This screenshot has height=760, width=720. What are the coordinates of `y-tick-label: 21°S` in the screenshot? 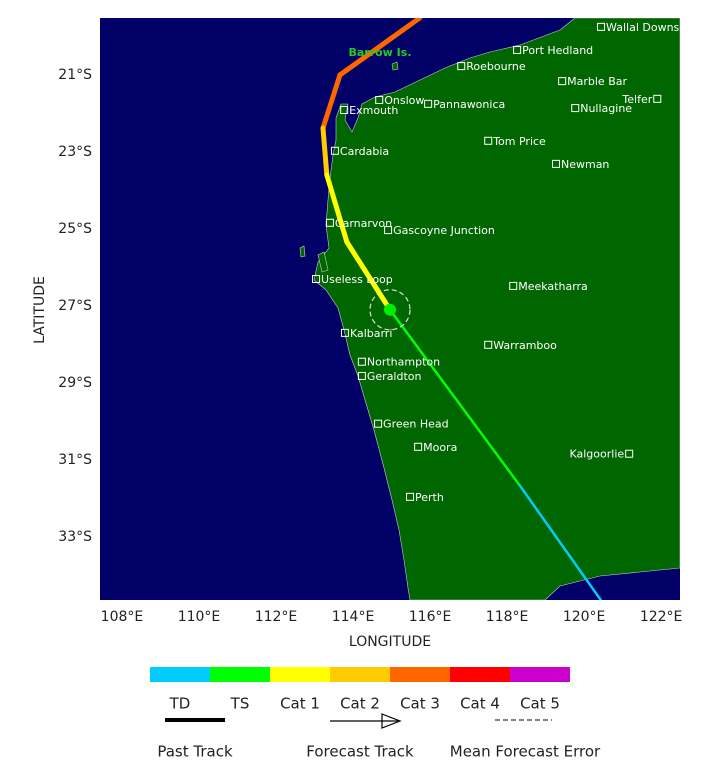 It's located at (75, 75).